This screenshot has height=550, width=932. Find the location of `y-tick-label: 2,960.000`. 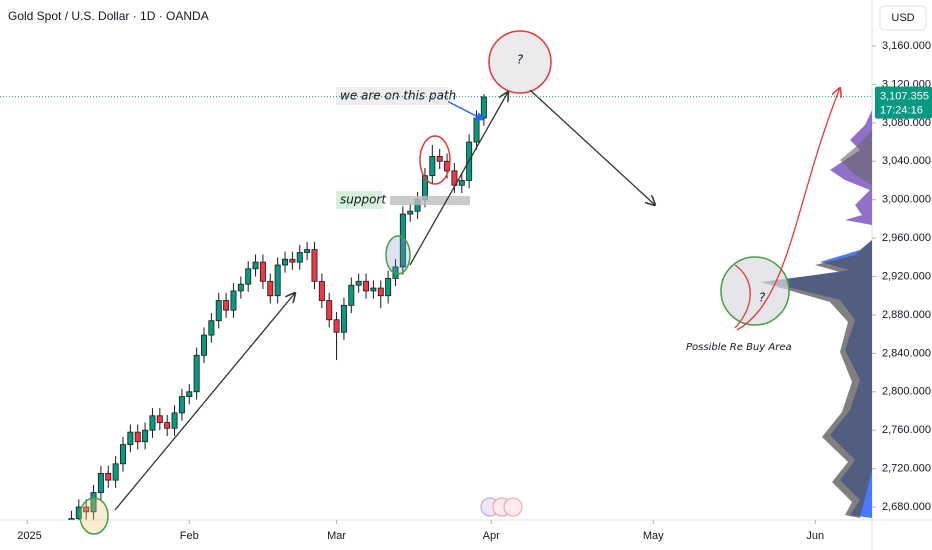

y-tick-label: 2,960.000 is located at coordinates (906, 238).